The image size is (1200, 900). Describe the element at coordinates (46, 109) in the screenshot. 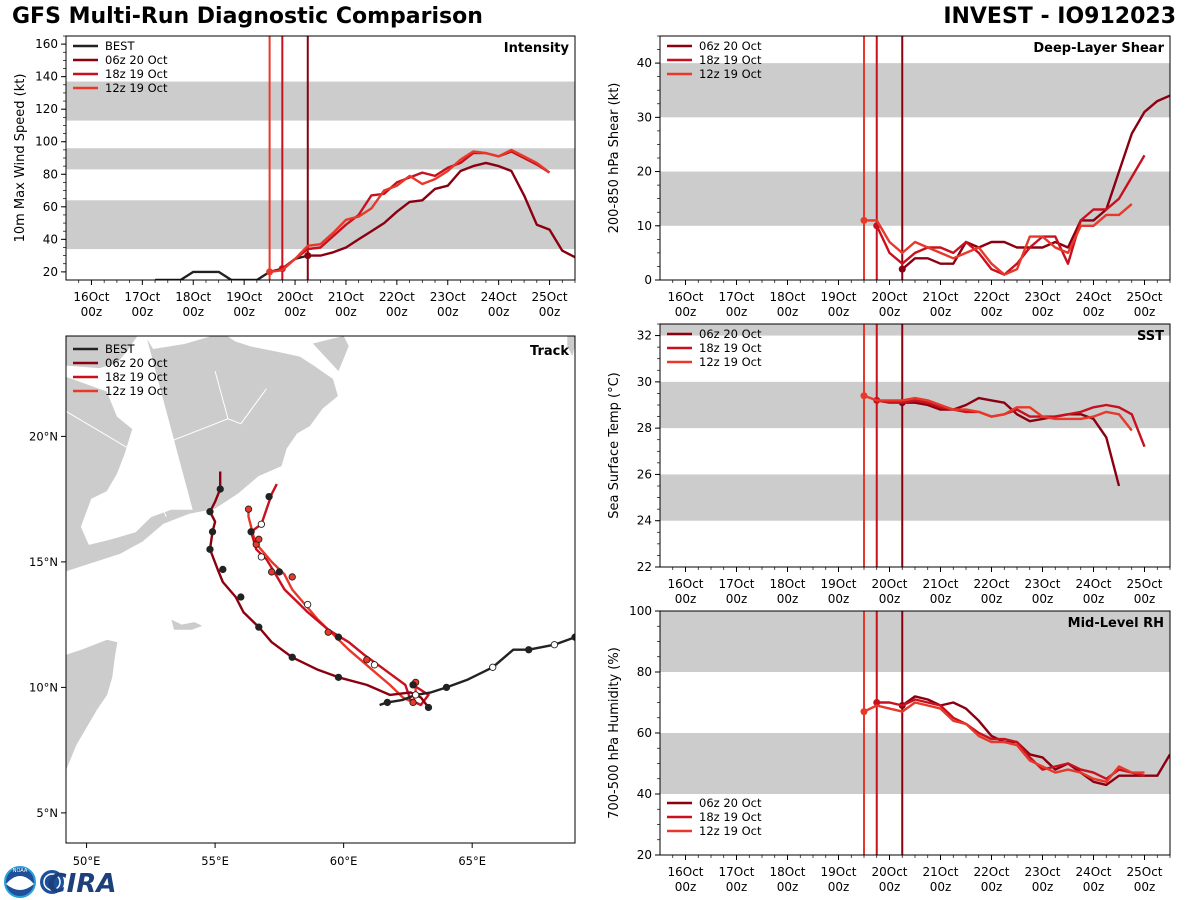

I see `y-tick-label: 120` at that location.